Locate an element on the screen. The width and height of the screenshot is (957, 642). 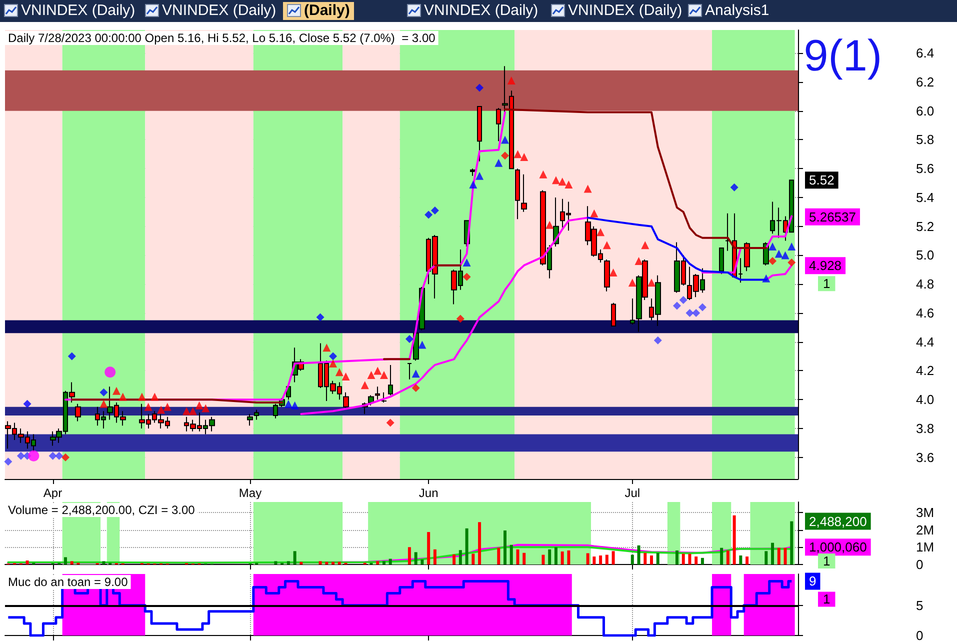
y-tick-label: 0 is located at coordinates (920, 564).